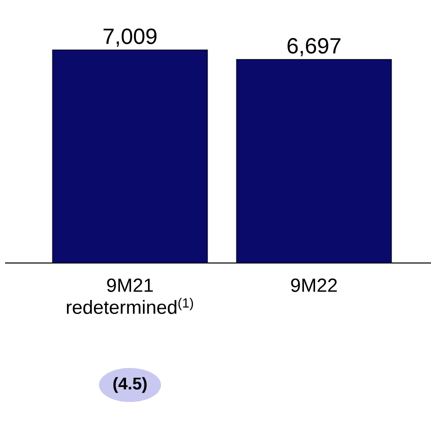  I want to click on data-label: 6,697, so click(314, 47).